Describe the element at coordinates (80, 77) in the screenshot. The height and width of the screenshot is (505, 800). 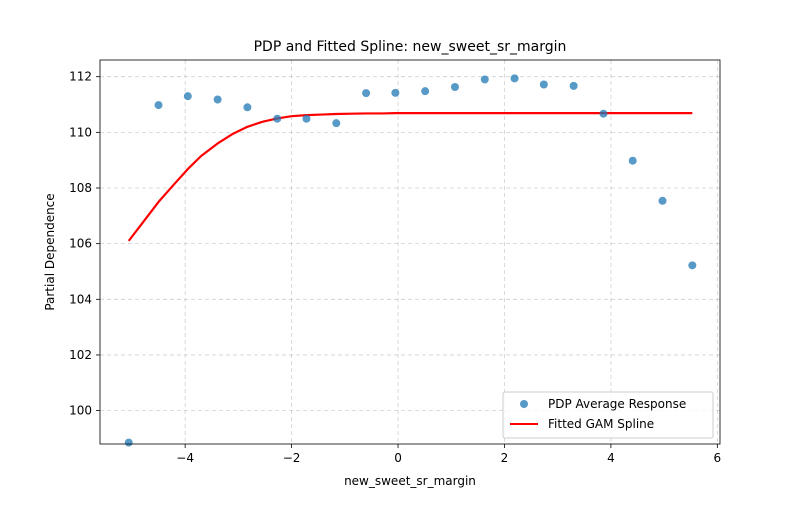
I see `y-tick-label: 112` at that location.